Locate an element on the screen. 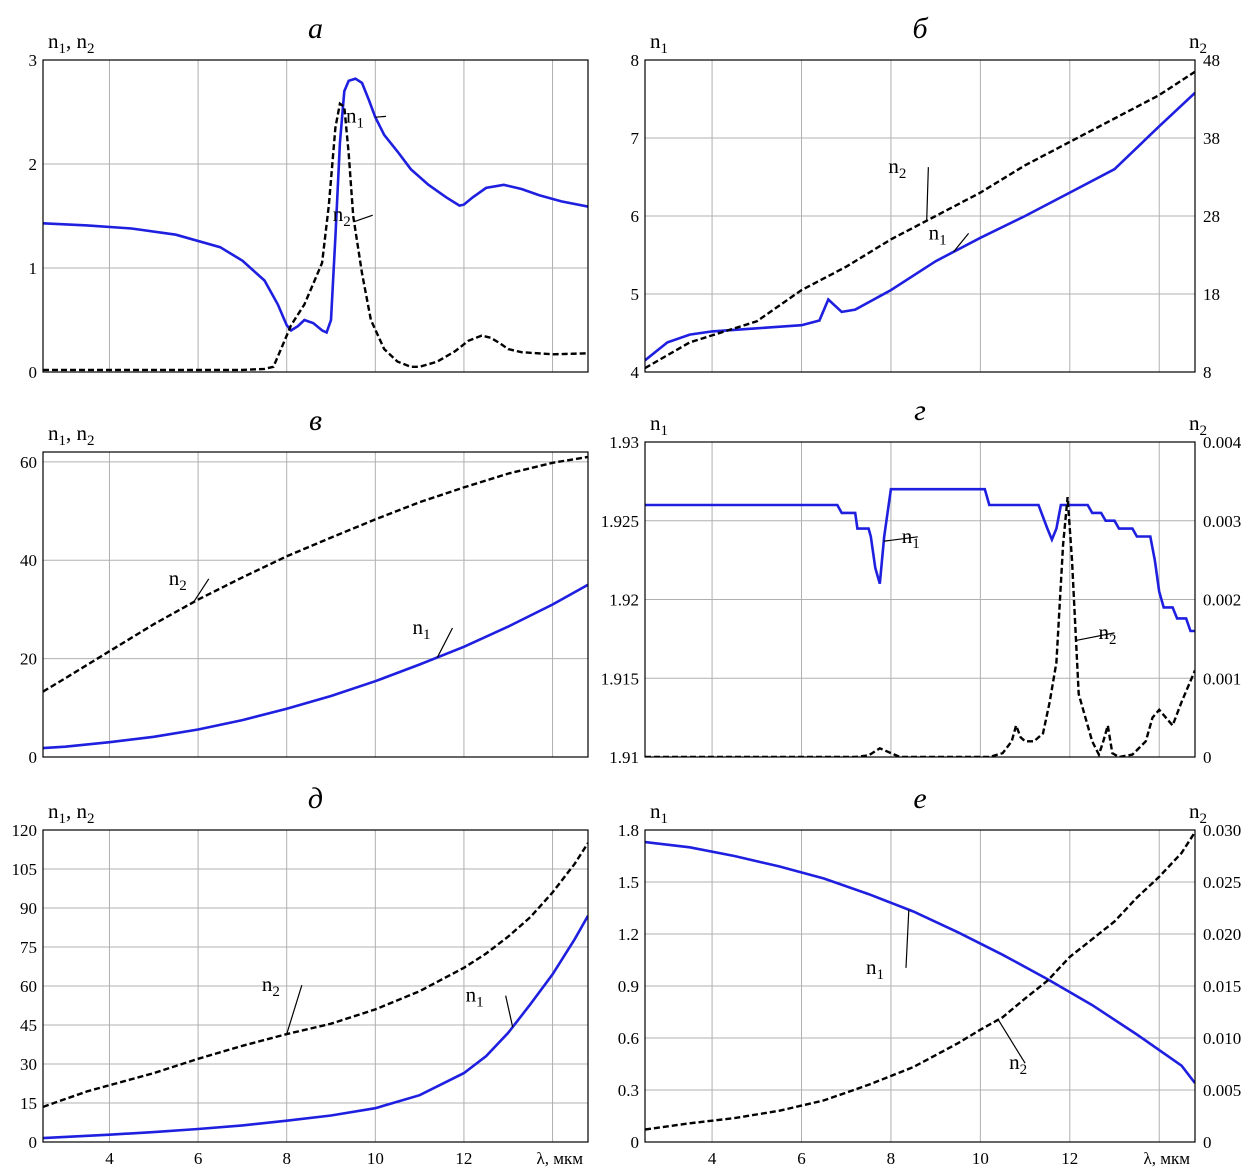 The height and width of the screenshot is (1169, 1241). y2-tick-label: 48 is located at coordinates (1211, 60).